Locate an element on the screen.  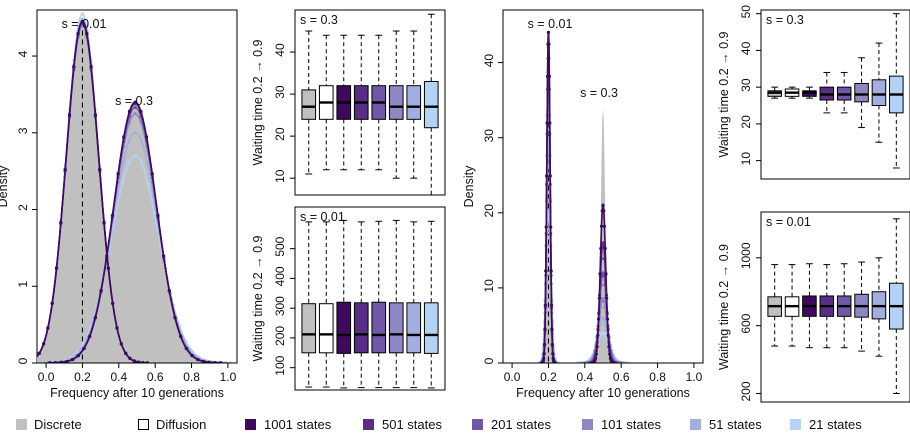
panel-box_right_s001: 200 600 1000 Waiting time 0.2 → 0.9 s = 0.01 is located at coordinates (813, 307).